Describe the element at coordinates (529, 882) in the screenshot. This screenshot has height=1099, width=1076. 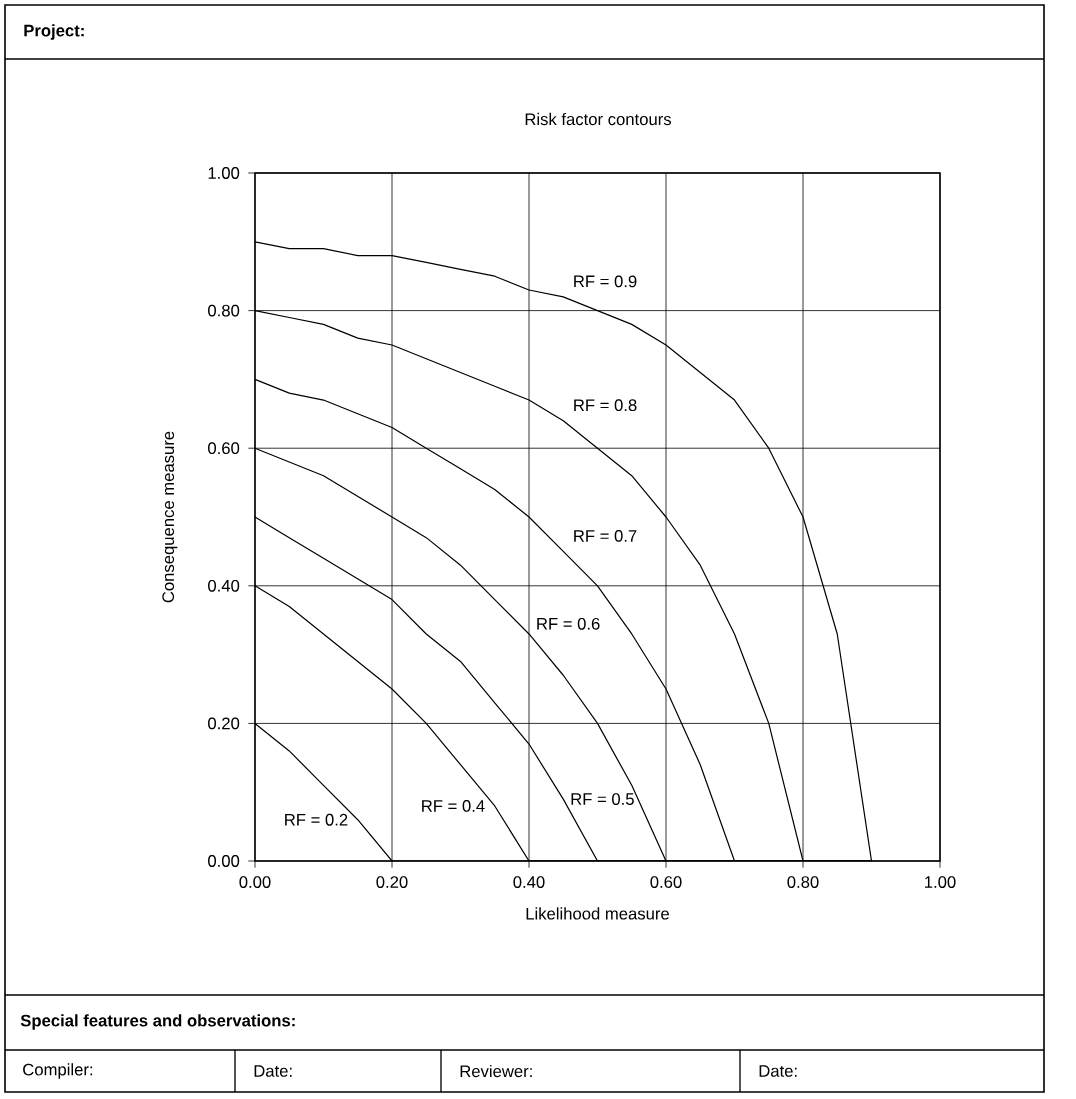
I see `x-tick-label: 0.40` at that location.